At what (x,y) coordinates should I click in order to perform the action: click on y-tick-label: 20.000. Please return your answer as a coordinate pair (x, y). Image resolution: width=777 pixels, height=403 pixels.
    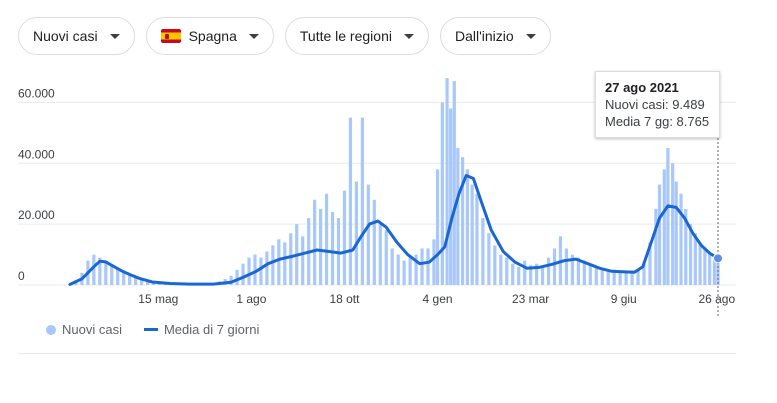
    Looking at the image, I should click on (36, 215).